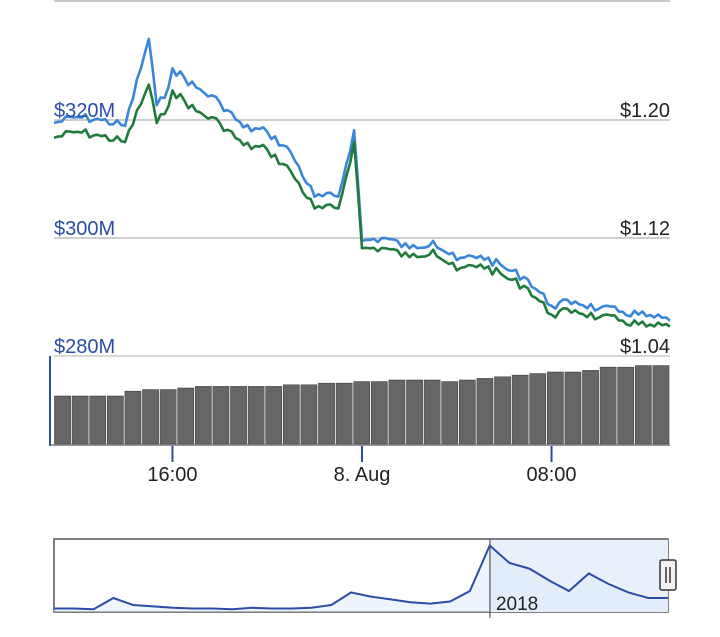  Describe the element at coordinates (645, 347) in the screenshot. I see `right-axis-tick-label: $1.04` at that location.